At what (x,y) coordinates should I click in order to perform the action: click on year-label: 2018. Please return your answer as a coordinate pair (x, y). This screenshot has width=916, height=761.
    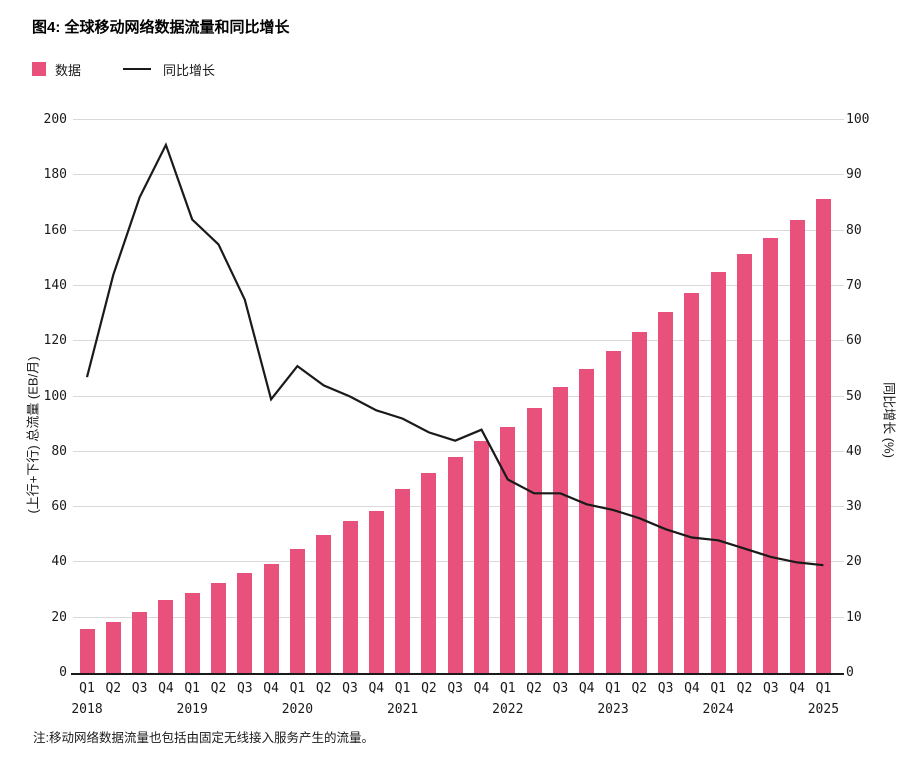
    Looking at the image, I should click on (87, 709).